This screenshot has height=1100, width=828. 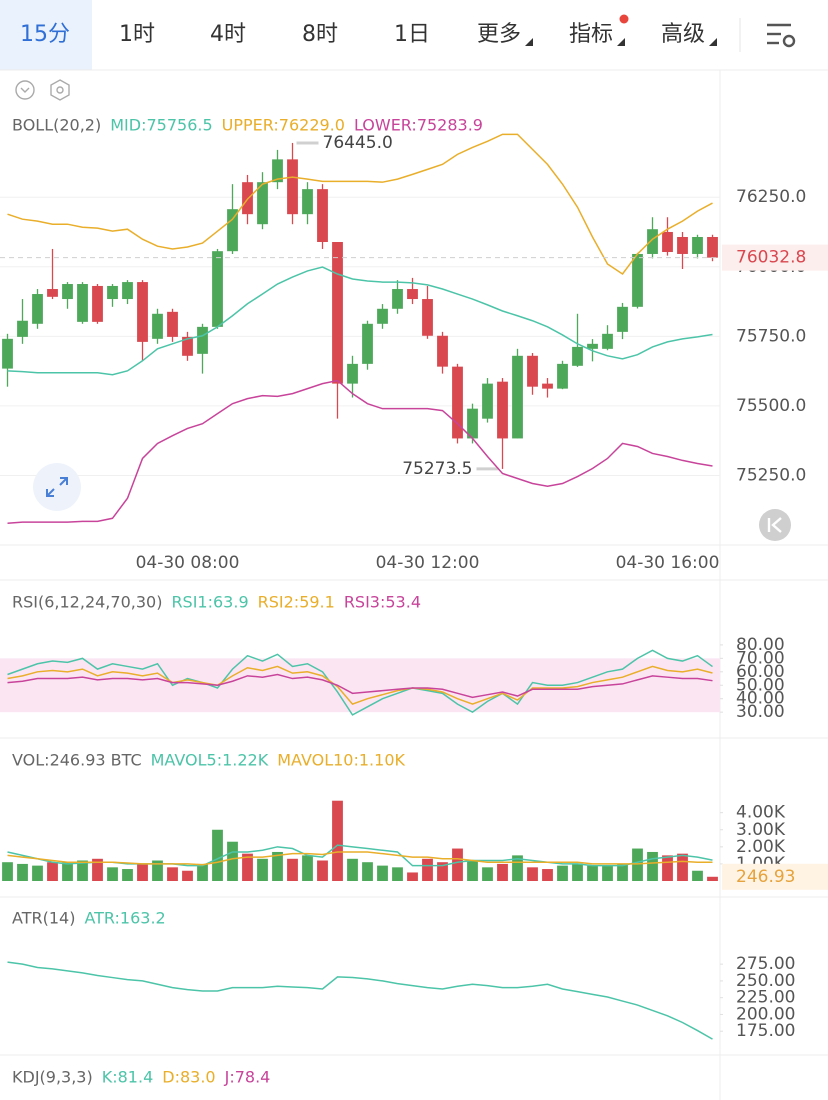 I want to click on legend-entry: J:78.4, so click(x=247, y=1077).